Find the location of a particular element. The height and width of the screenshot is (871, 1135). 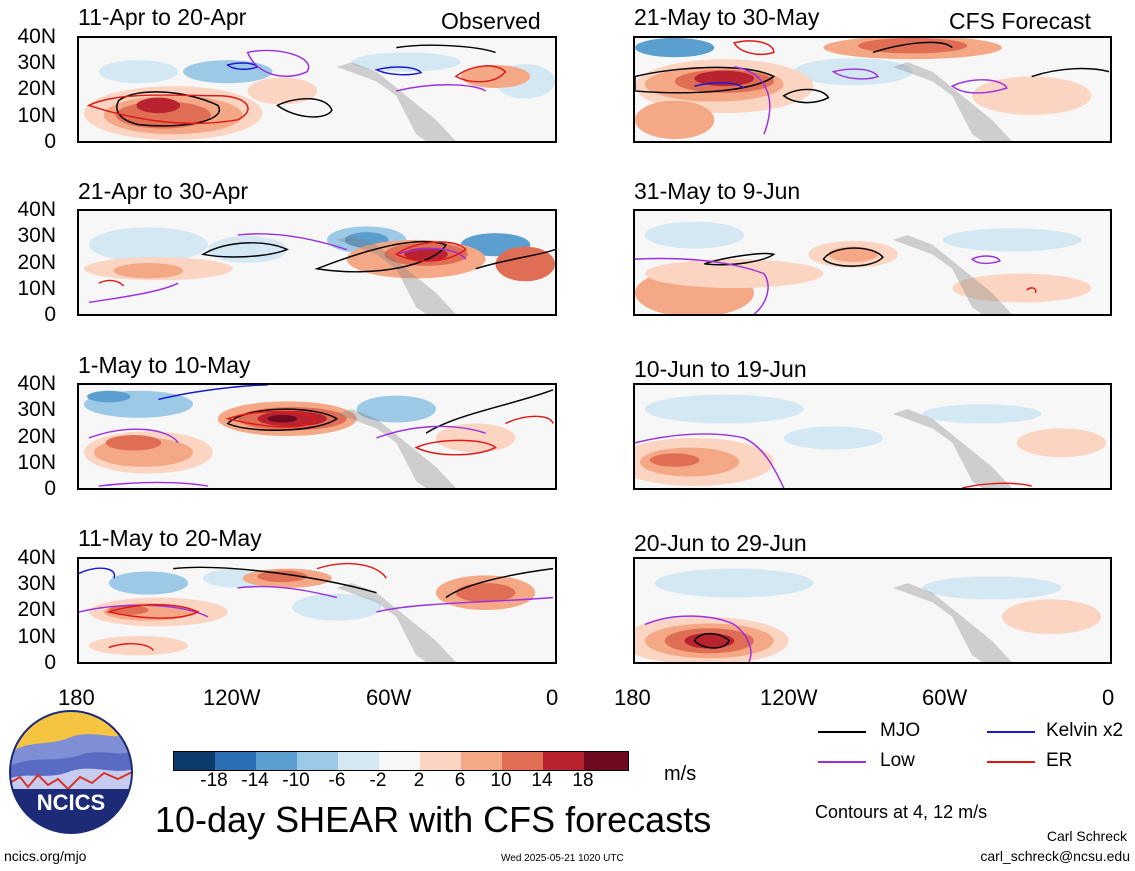

colorbar-labels: -18 -14 -10 -6 -2 2 6 10 14 18 is located at coordinates (400, 782).